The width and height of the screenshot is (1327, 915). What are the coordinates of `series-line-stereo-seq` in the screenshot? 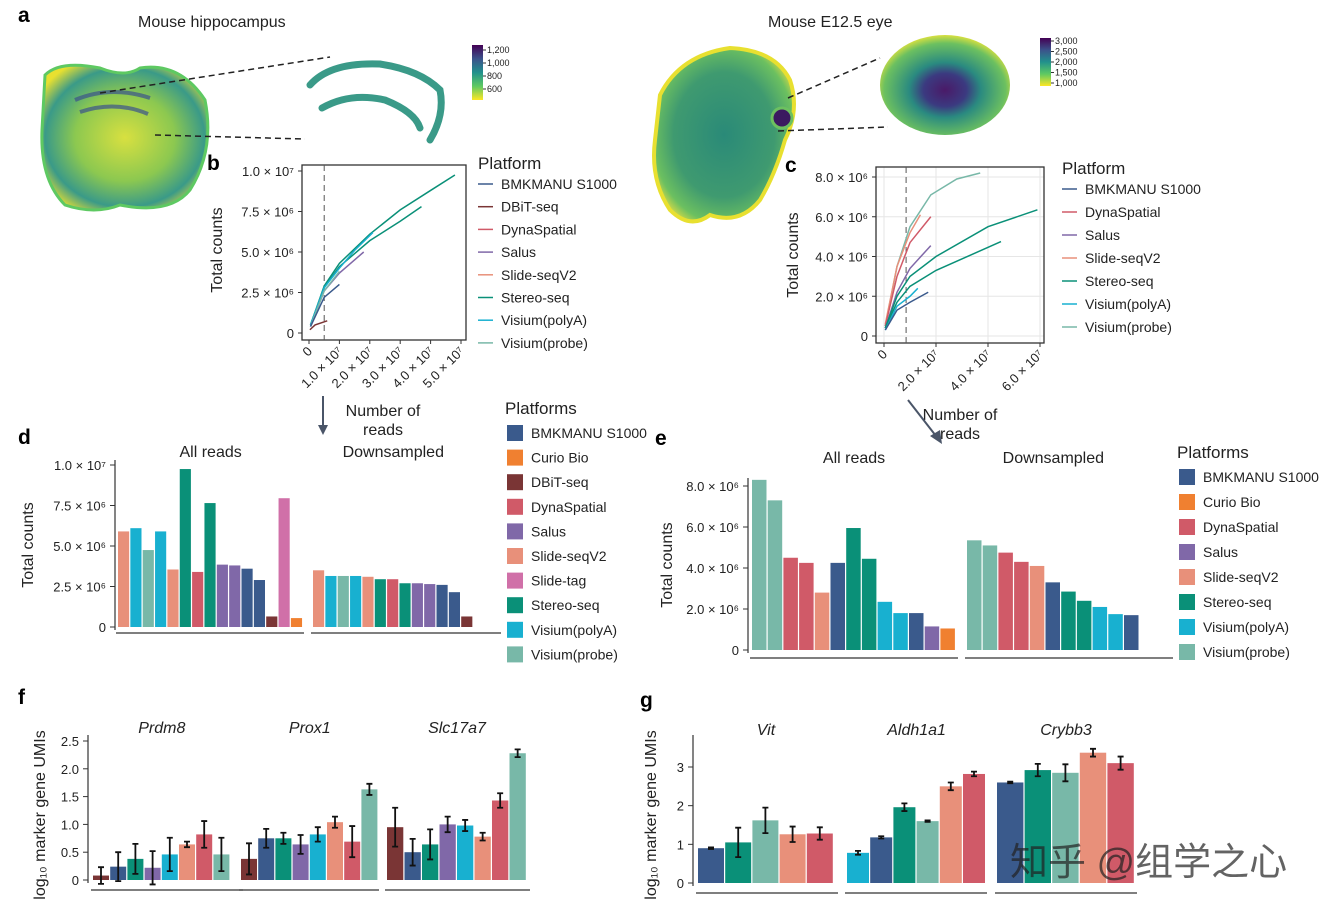 It's located at (382, 250).